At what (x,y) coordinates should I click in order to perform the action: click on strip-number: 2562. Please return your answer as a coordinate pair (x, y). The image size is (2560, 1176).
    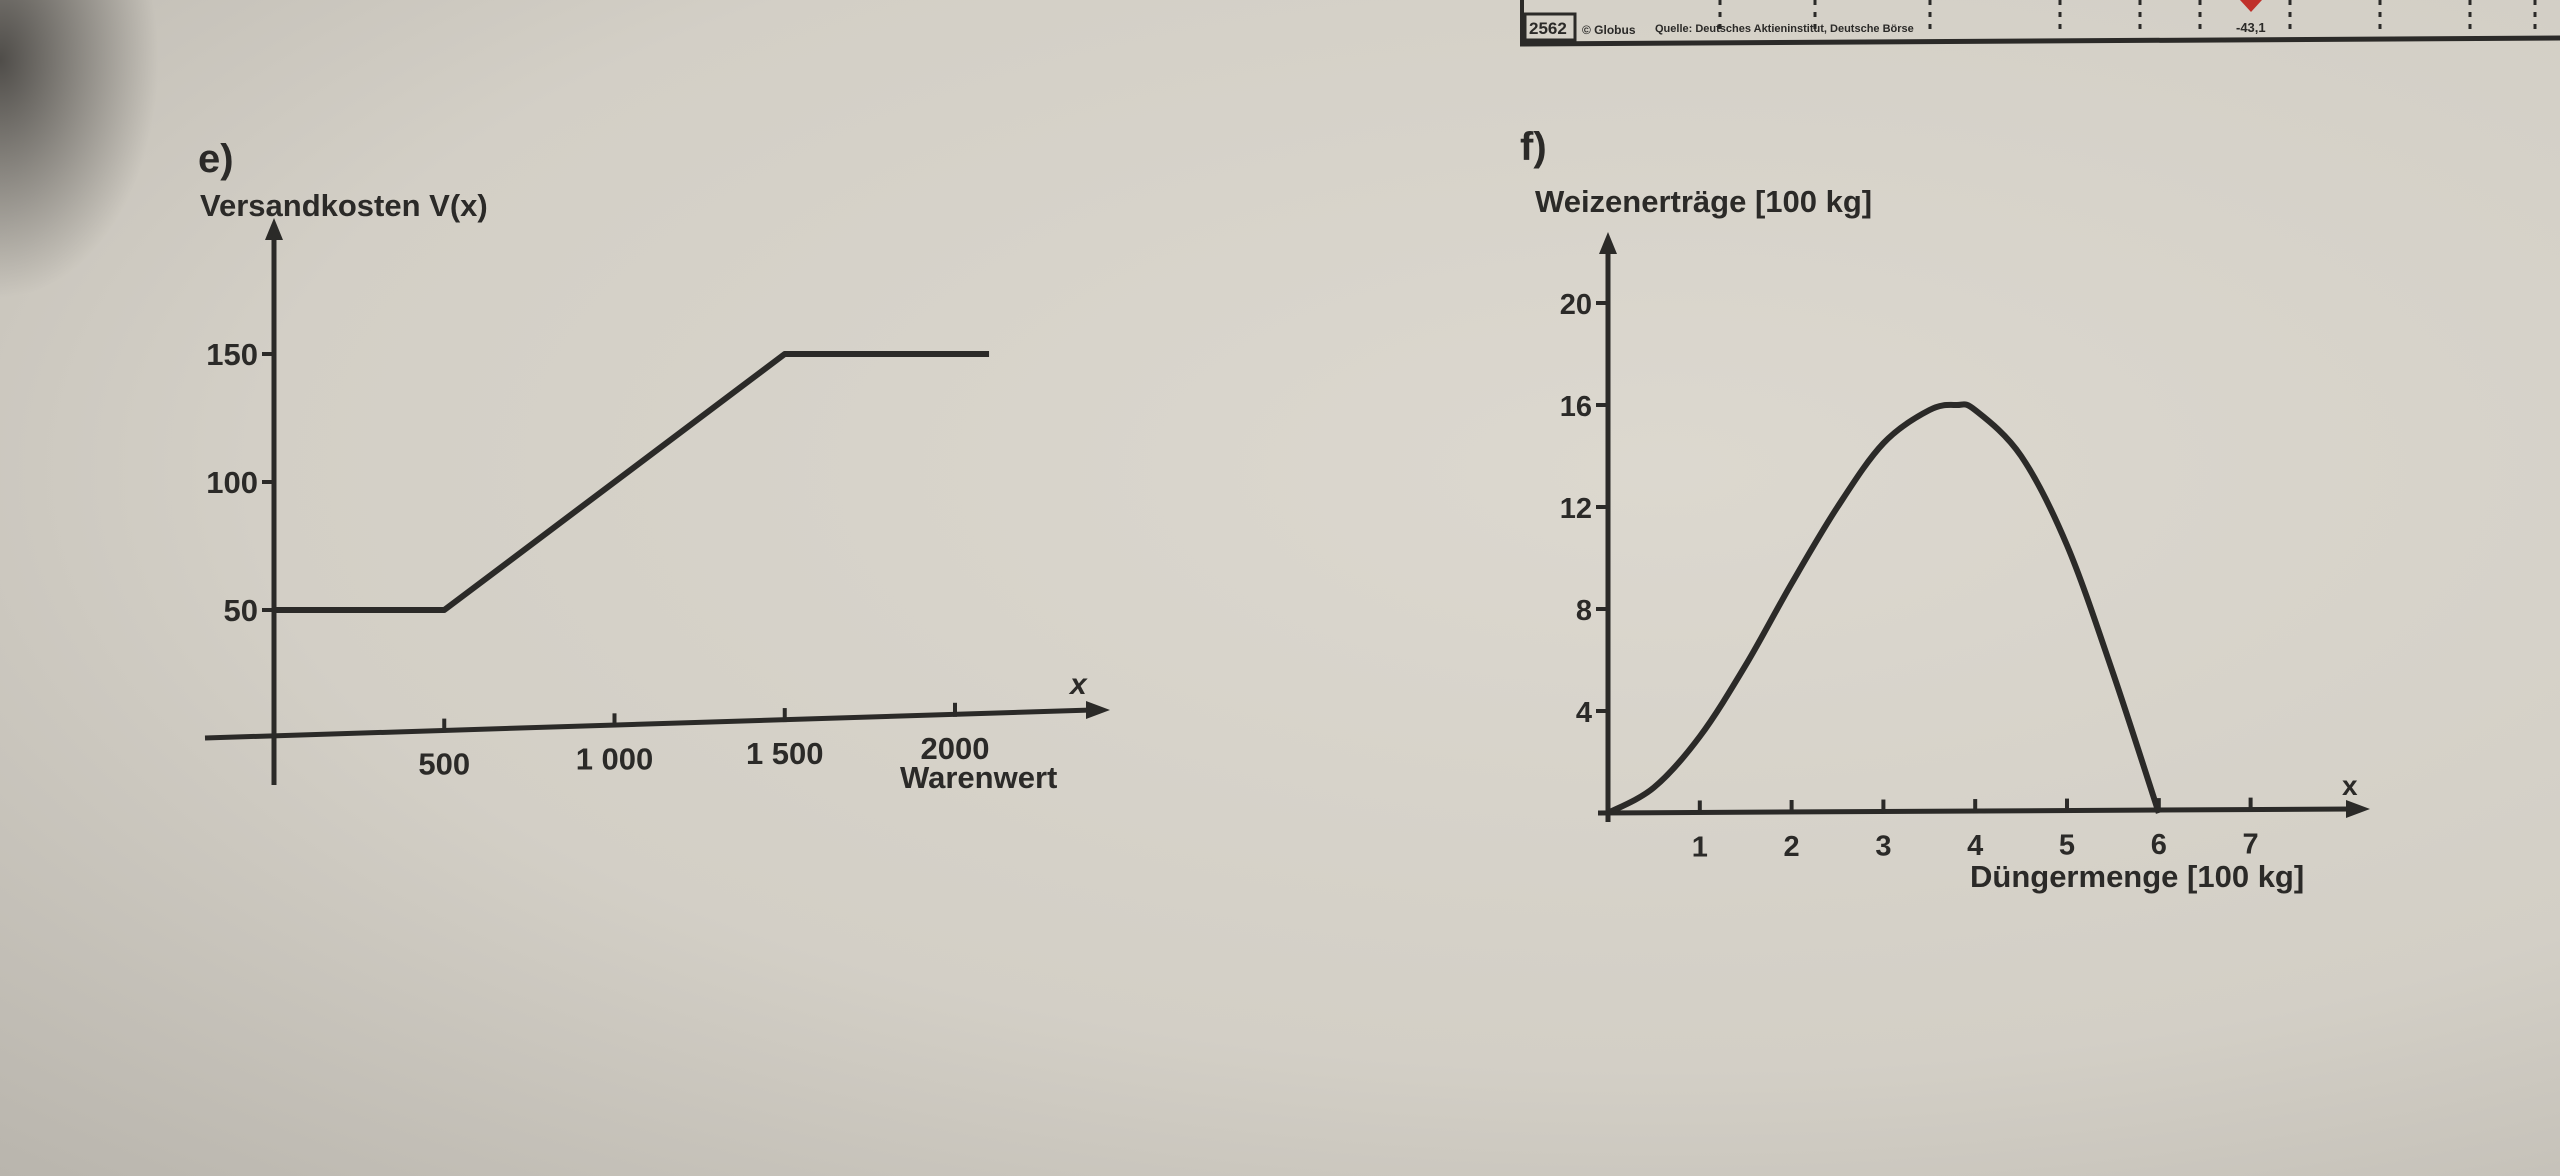
    Looking at the image, I should click on (1548, 28).